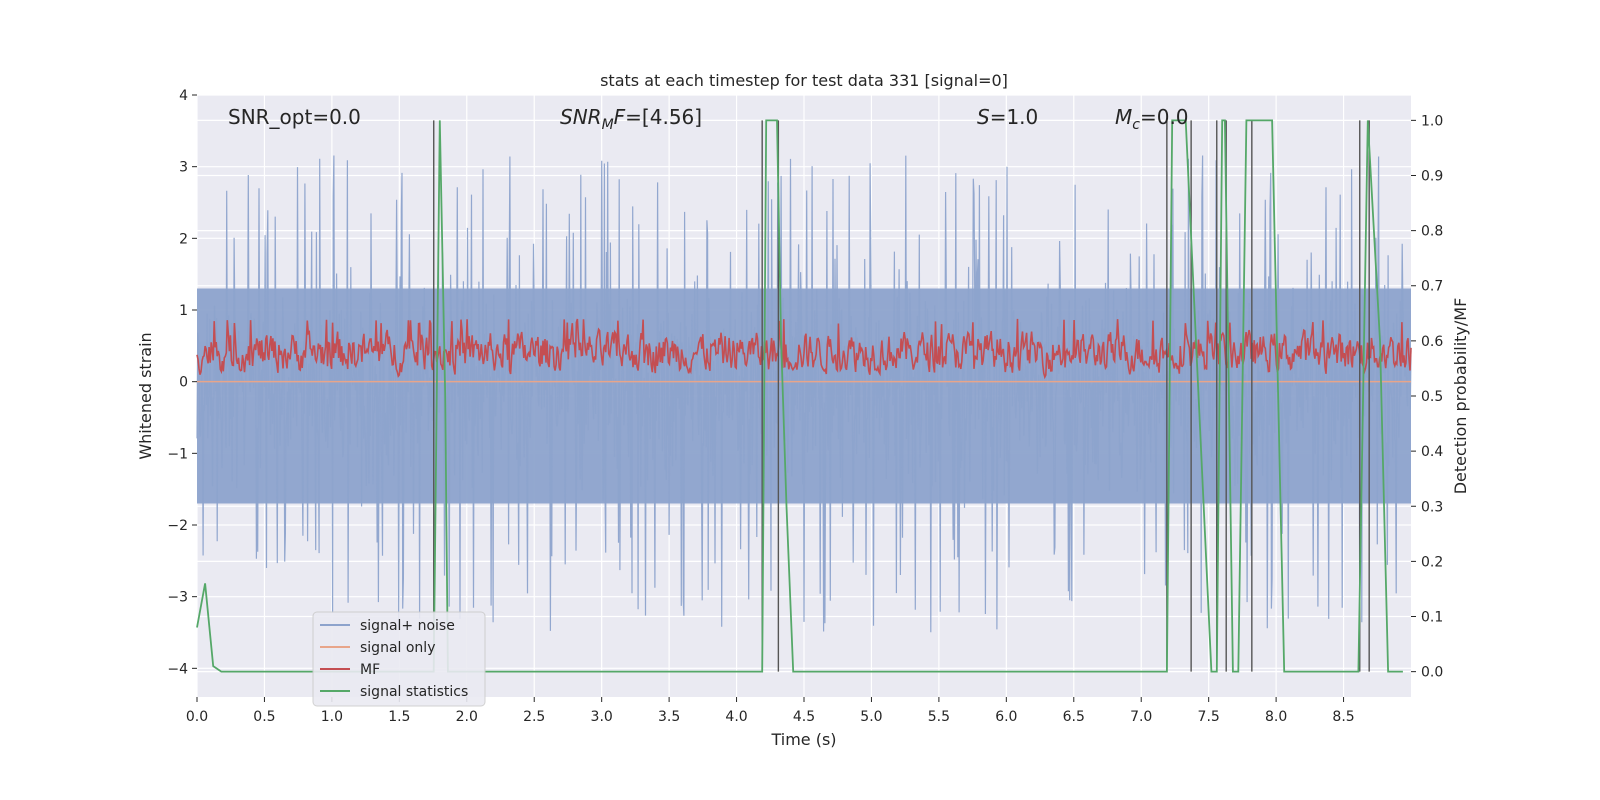 The width and height of the screenshot is (1600, 800). What do you see at coordinates (183, 168) in the screenshot?
I see `y-tick-label: 3` at bounding box center [183, 168].